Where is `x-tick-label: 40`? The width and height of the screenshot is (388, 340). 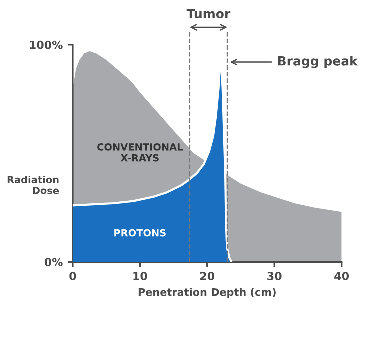
x-tick-label: 40 is located at coordinates (342, 276).